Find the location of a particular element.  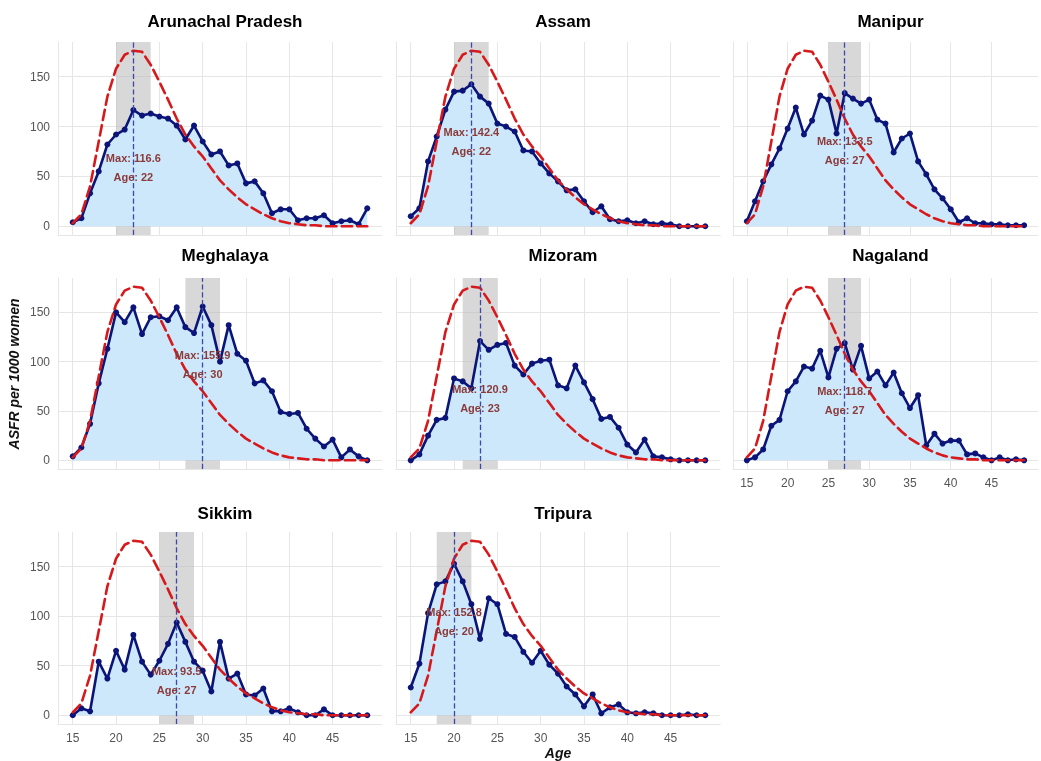

annotation: Max: 142.4 is located at coordinates (472, 132).